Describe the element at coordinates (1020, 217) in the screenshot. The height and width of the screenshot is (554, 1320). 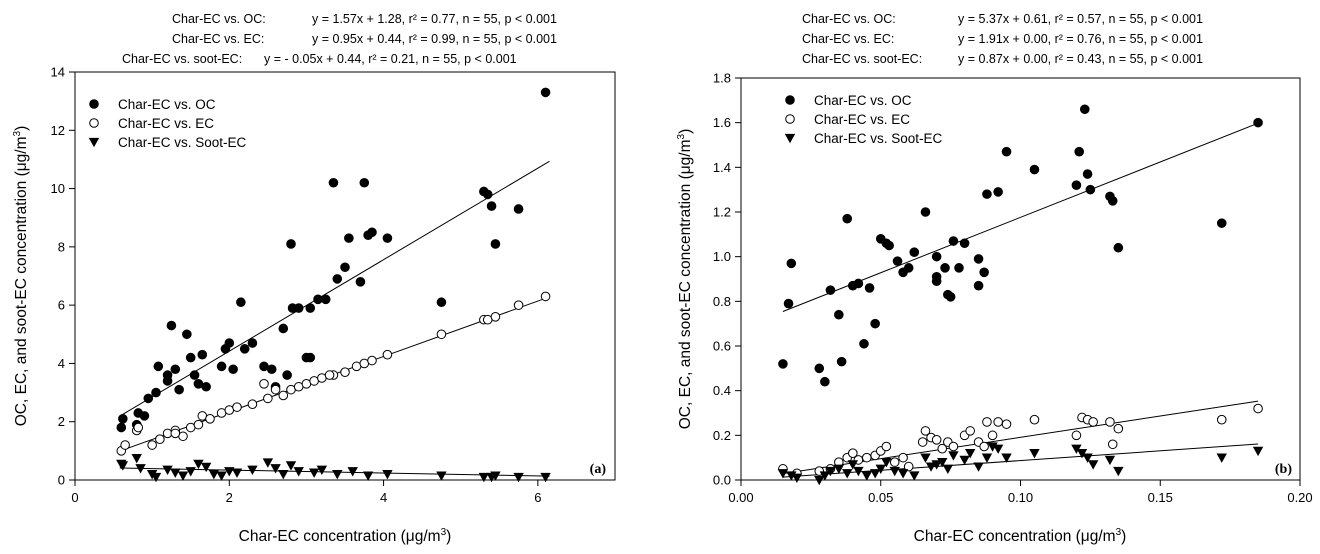
I see `fit-line-oc` at that location.